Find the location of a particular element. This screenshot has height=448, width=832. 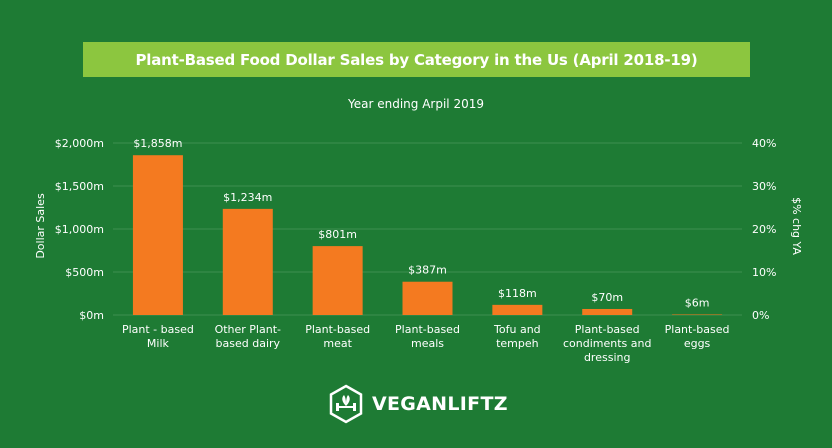

y2-tick-label: 30% is located at coordinates (764, 186).